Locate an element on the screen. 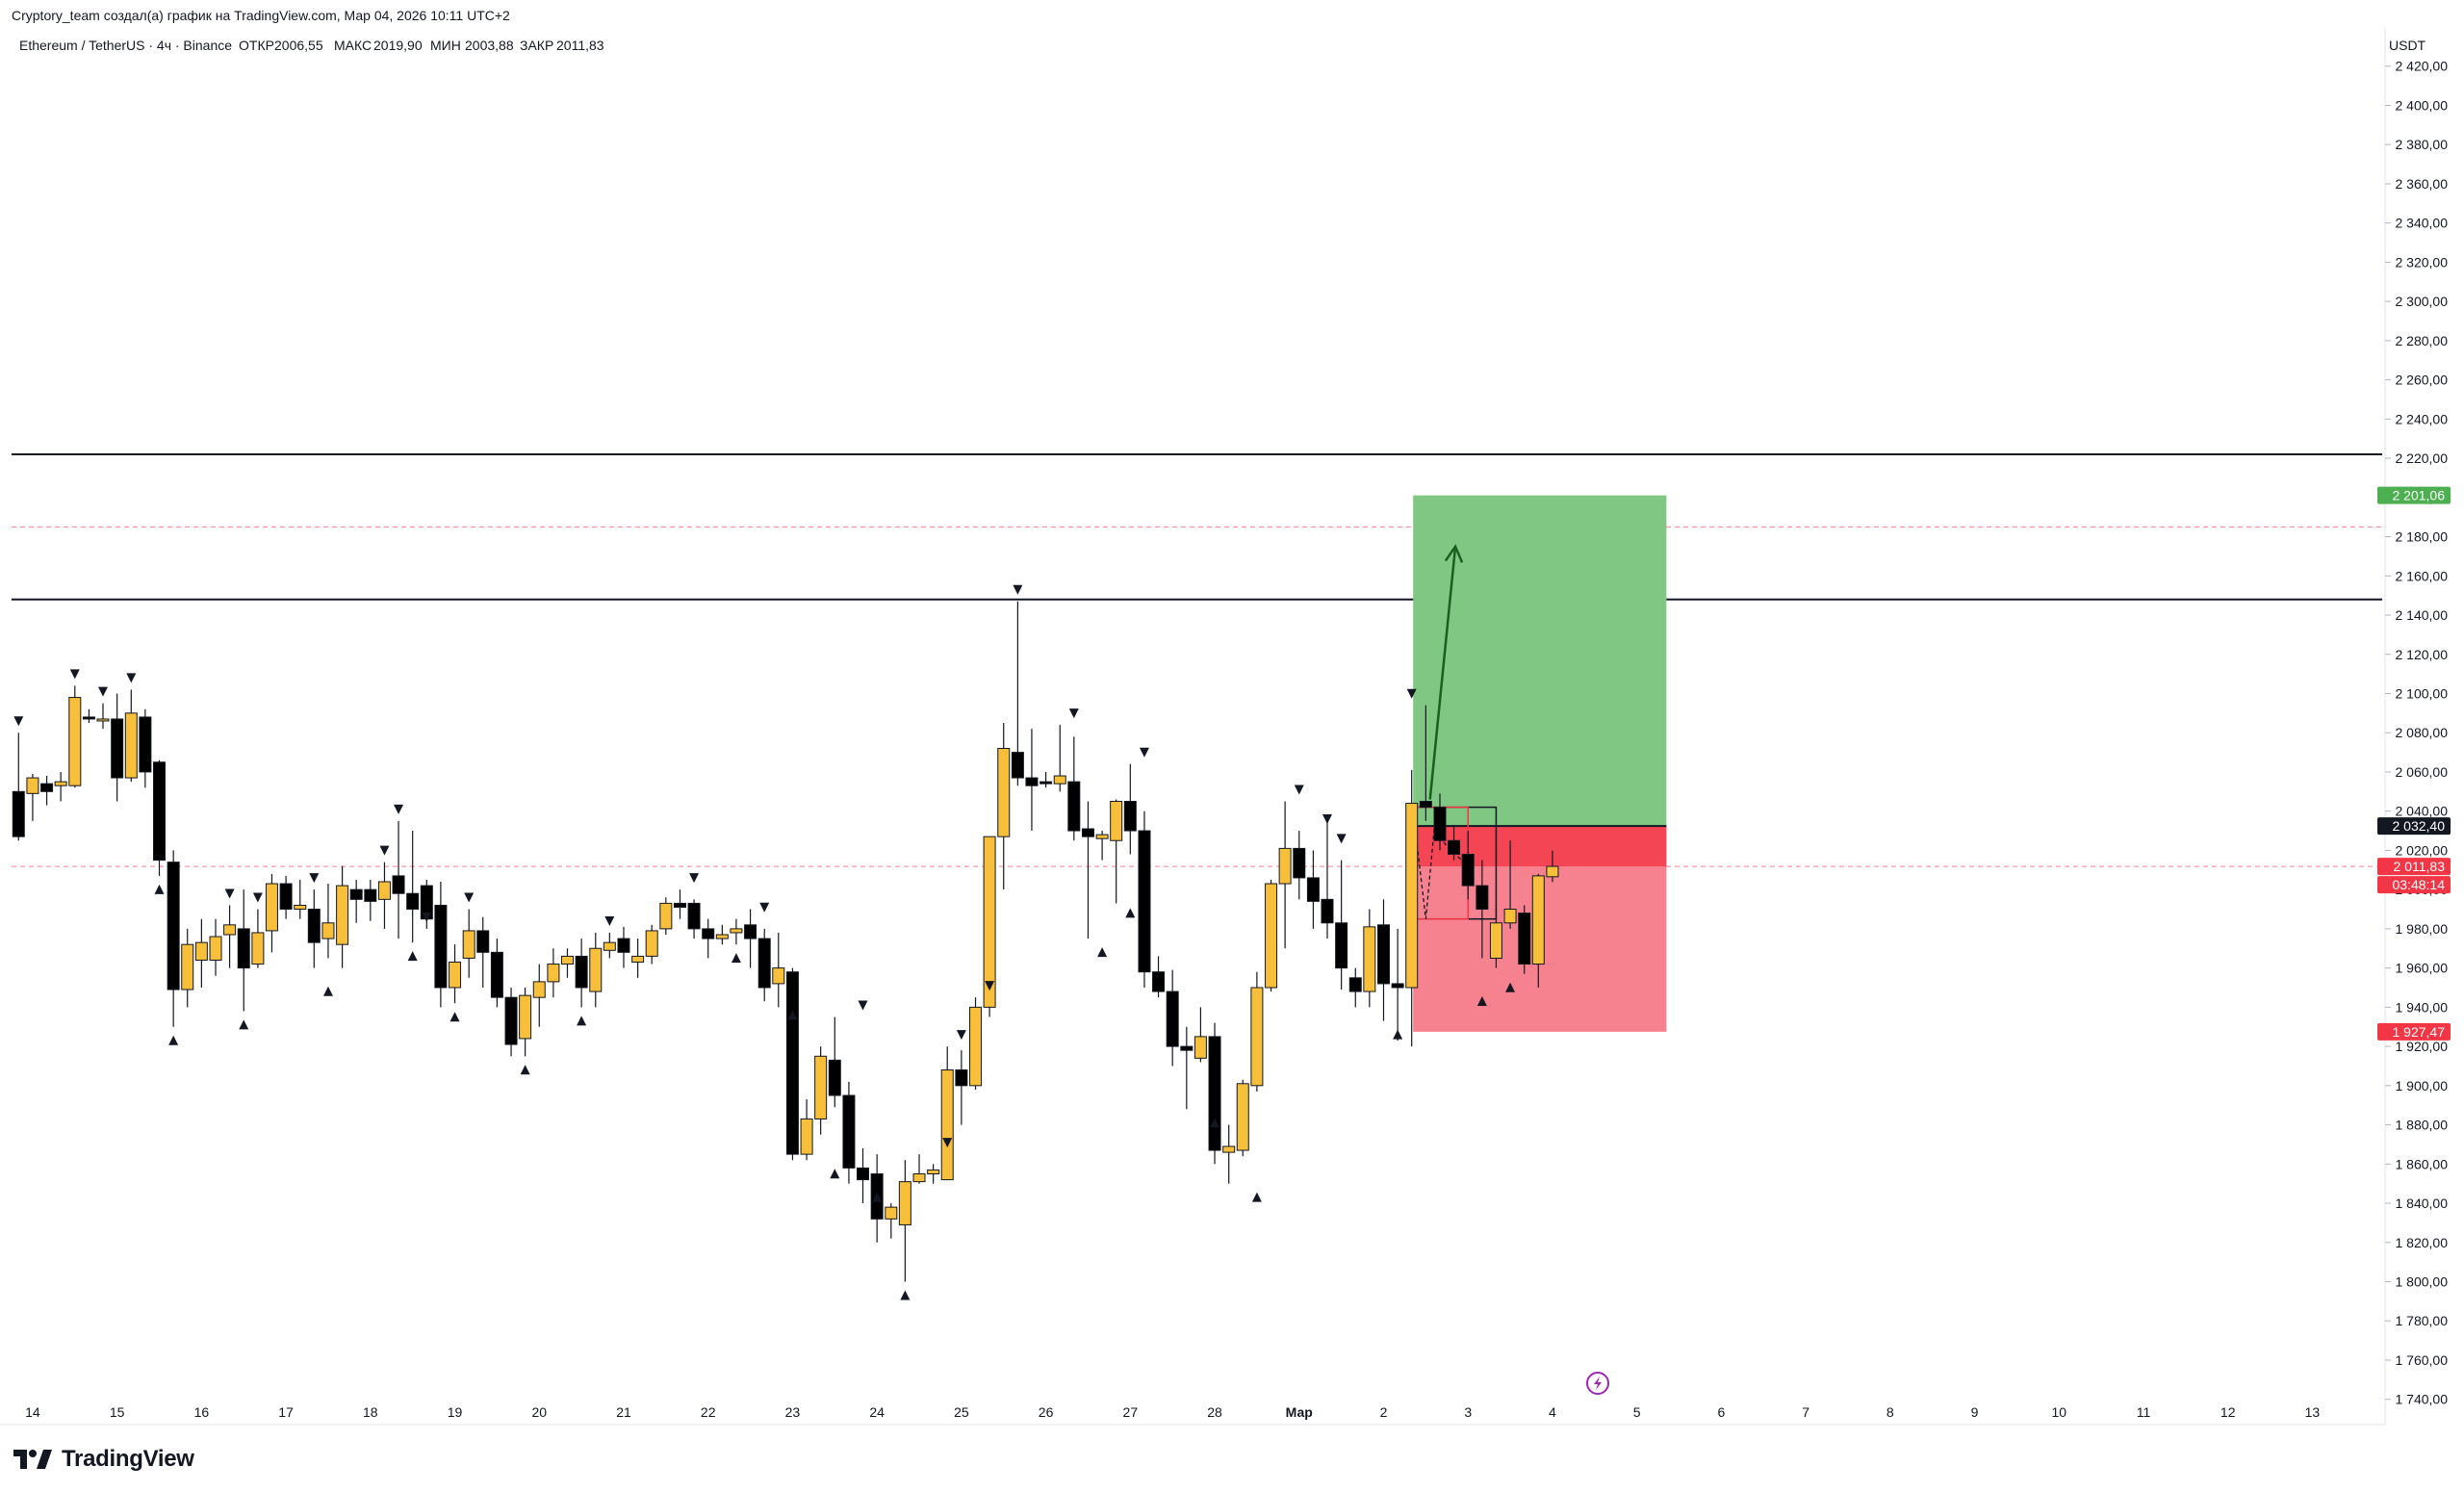  target-arrow is located at coordinates (1442, 673).